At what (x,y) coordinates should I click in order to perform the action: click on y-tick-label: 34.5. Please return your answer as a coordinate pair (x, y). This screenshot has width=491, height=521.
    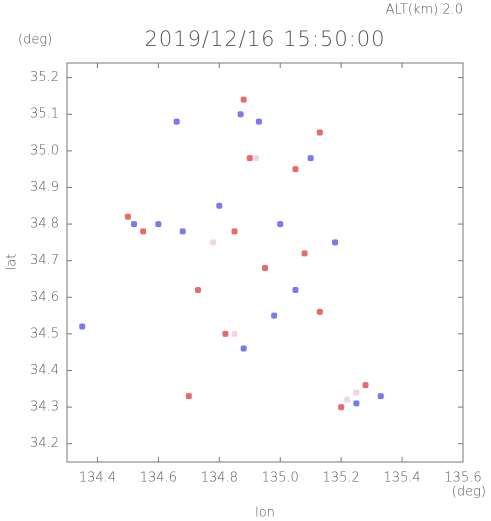
    Looking at the image, I should click on (44, 333).